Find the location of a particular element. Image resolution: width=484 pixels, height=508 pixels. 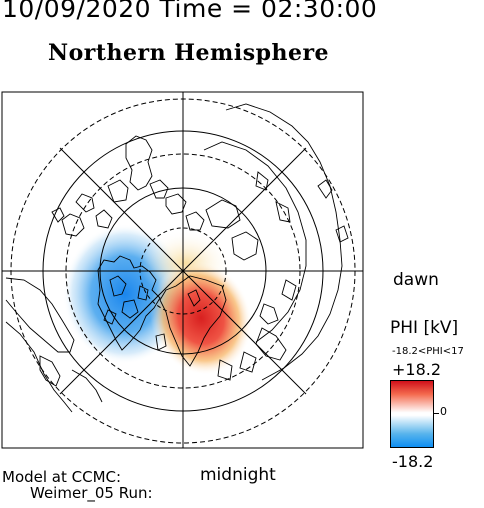

run-label: Weimer_05 Run: is located at coordinates (91, 493).